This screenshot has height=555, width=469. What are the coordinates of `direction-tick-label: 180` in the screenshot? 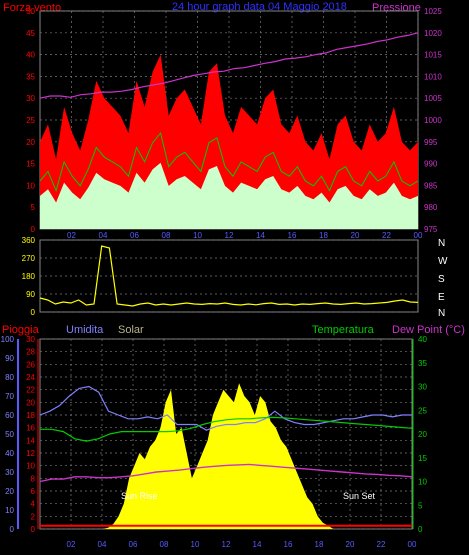 It's located at (29, 276).